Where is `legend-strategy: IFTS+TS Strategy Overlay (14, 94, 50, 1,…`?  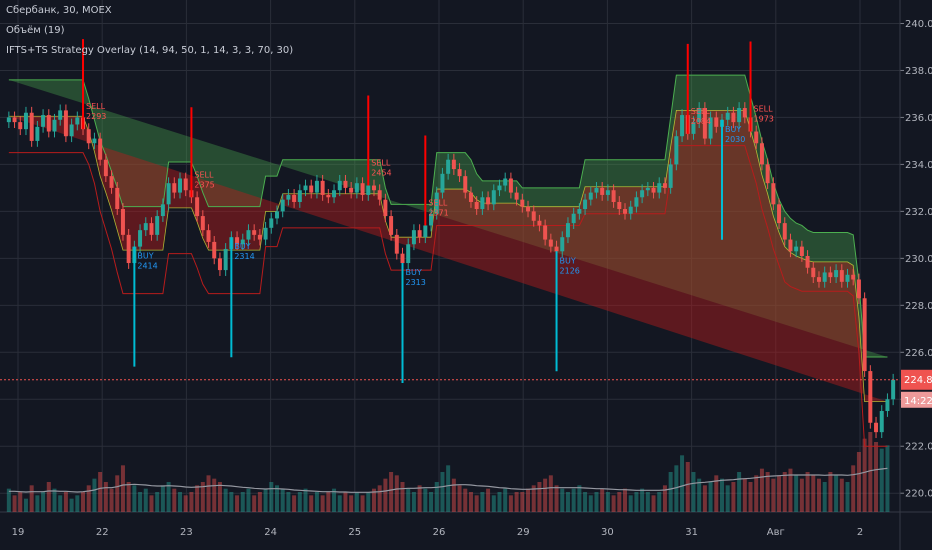
legend-strategy: IFTS+TS Strategy Overlay (14, 94, 50, 1,… is located at coordinates (150, 50).